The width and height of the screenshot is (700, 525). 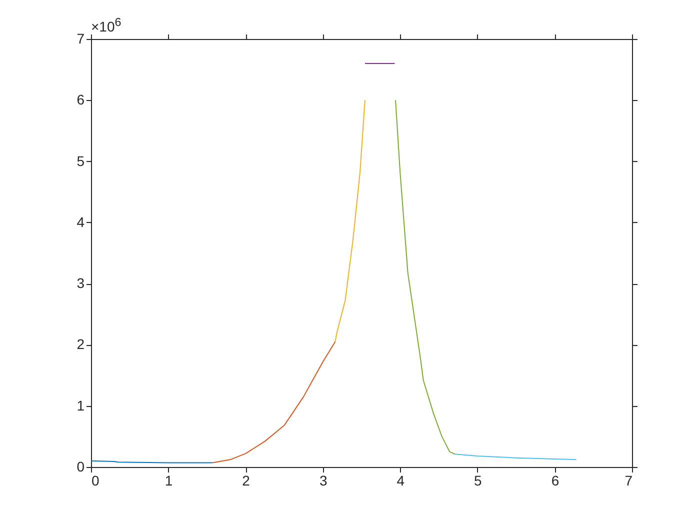 I want to click on y-tick-label: 4, so click(x=80, y=222).